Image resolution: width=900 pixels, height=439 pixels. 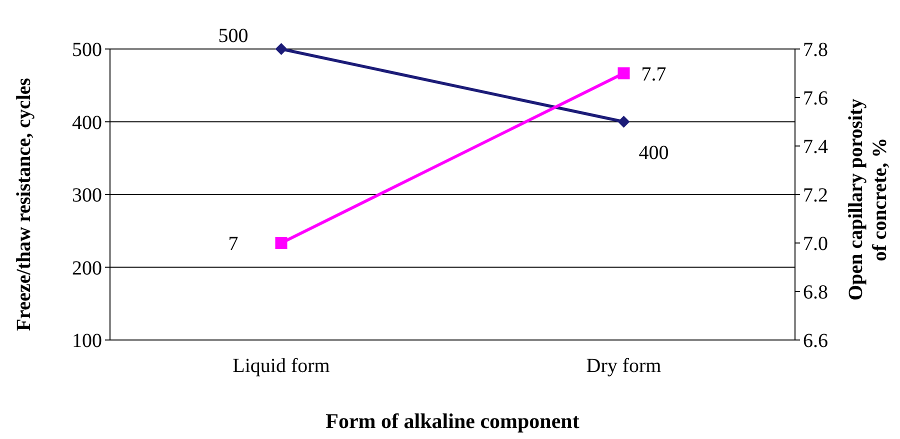 I want to click on y2-tick-label: 7.8, so click(x=815, y=50).